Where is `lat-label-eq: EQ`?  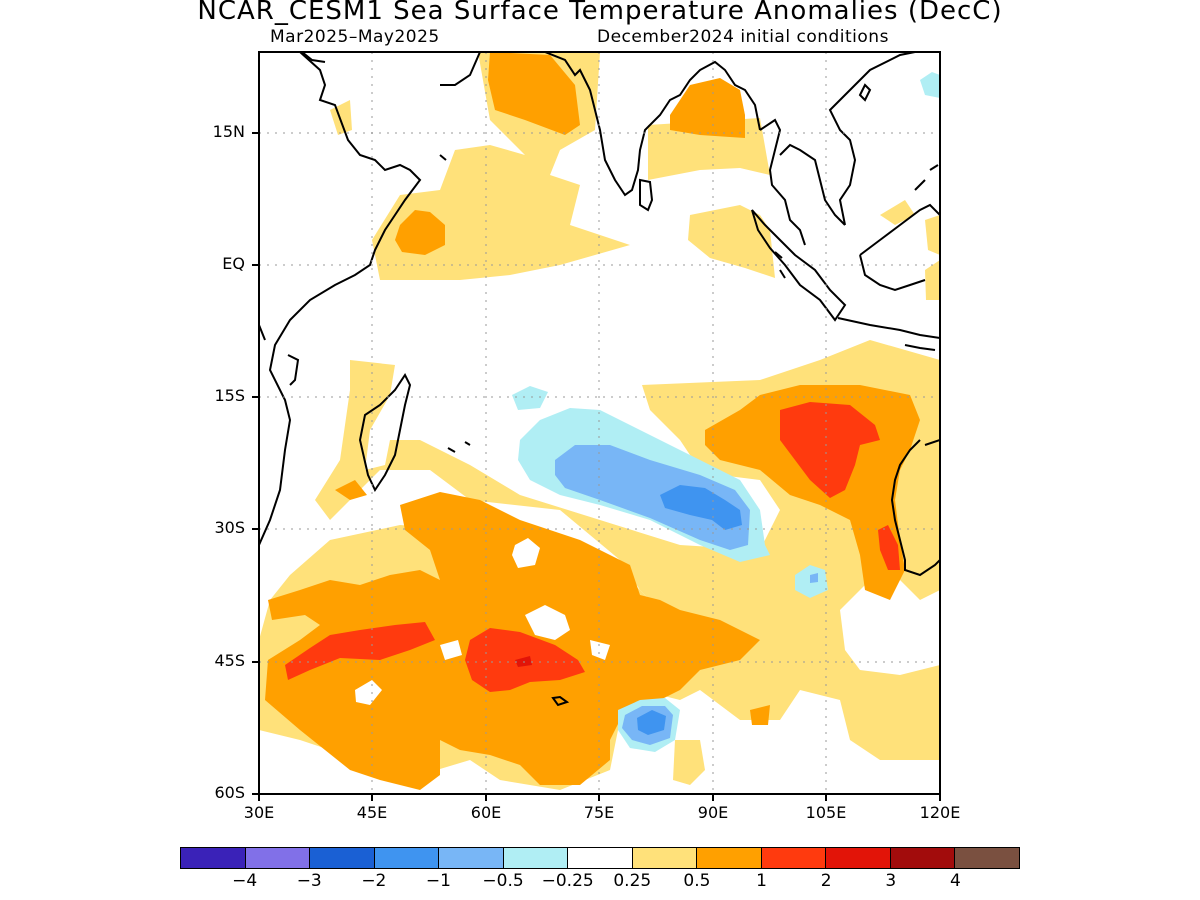
lat-label-eq: EQ is located at coordinates (233, 263).